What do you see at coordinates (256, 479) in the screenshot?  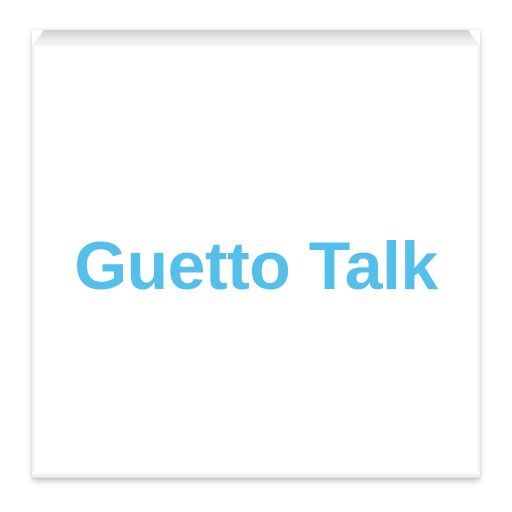 I see `tile-shadow` at bounding box center [256, 479].